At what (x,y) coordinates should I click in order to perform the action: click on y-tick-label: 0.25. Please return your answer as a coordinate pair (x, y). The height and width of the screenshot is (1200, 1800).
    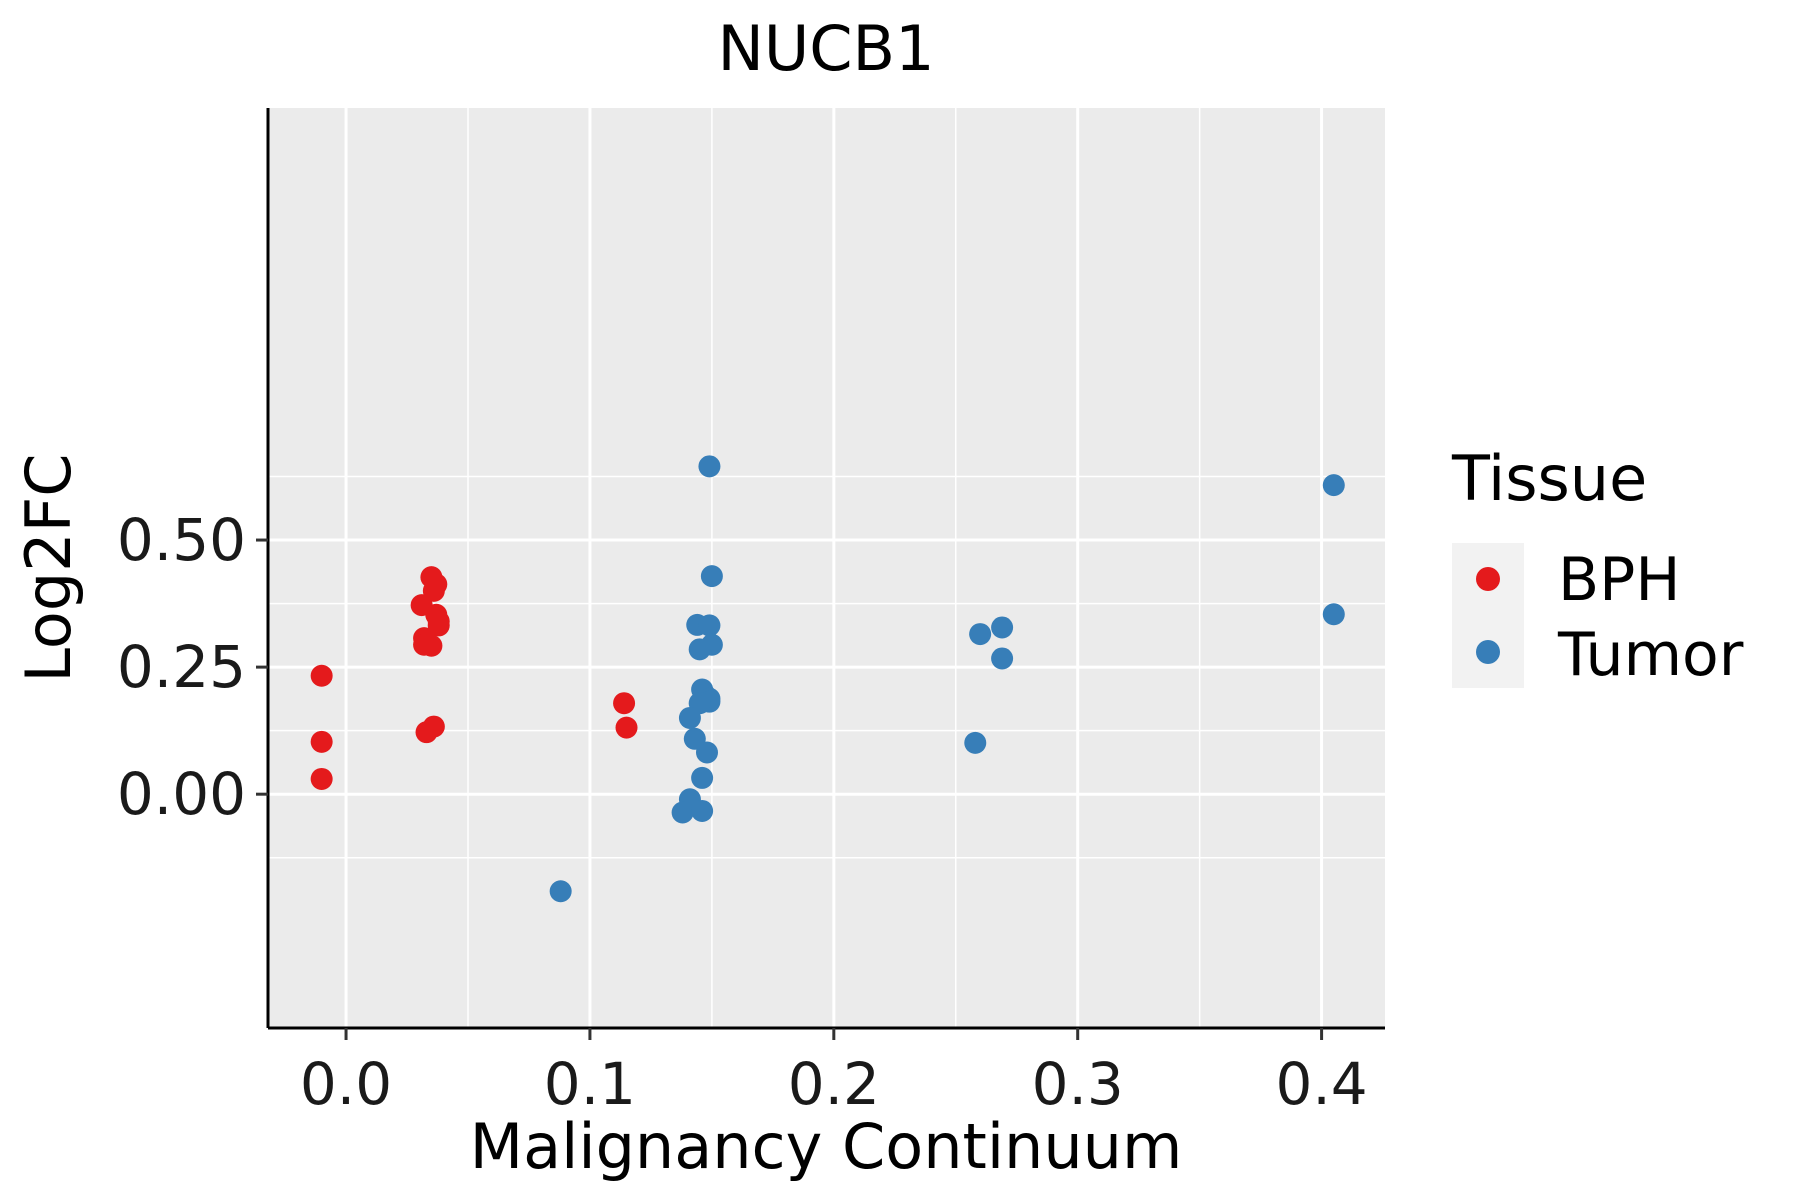
    Looking at the image, I should click on (181, 667).